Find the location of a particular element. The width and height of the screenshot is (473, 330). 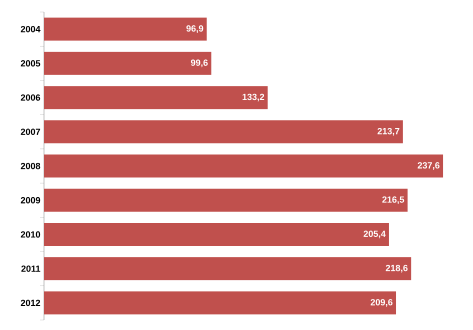

y-tick-label: 2007 is located at coordinates (30, 131).